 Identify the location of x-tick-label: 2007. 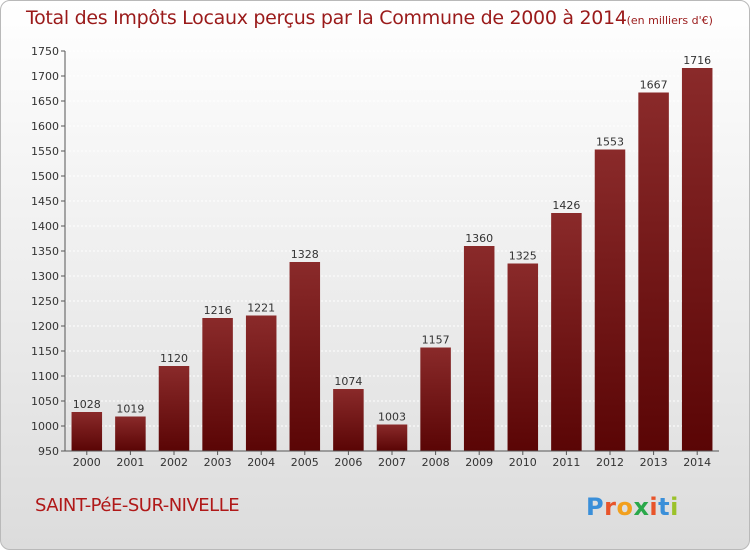
(392, 462).